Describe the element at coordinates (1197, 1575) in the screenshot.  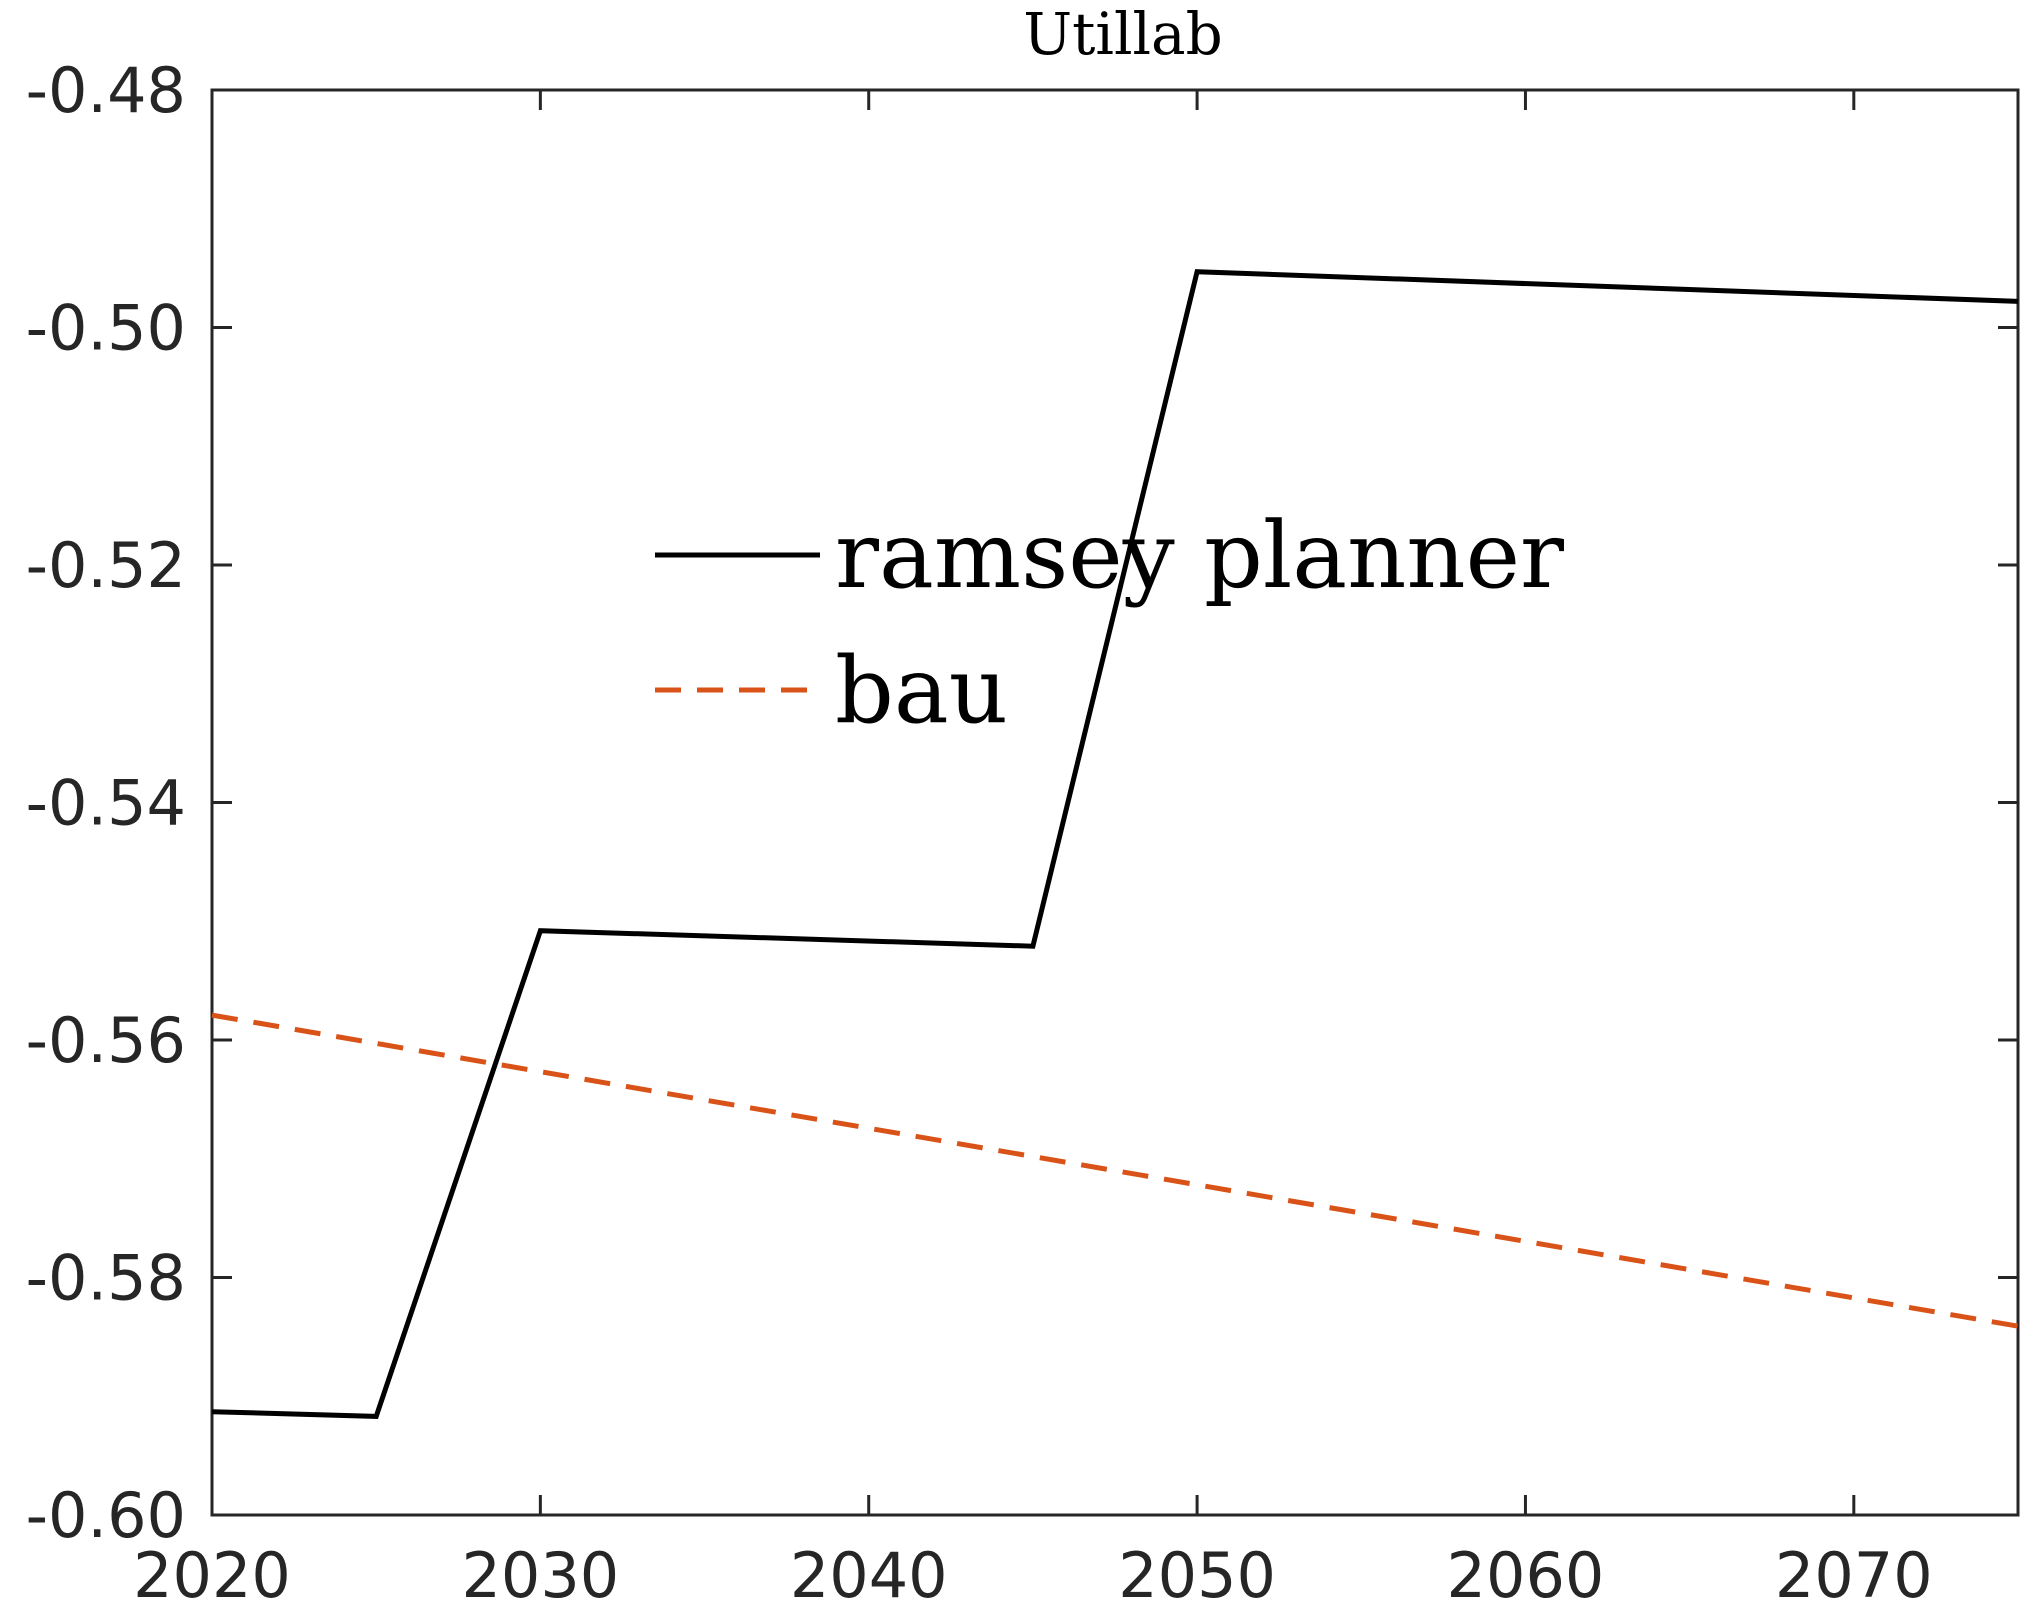
I see `x-tick-label: 2050` at that location.